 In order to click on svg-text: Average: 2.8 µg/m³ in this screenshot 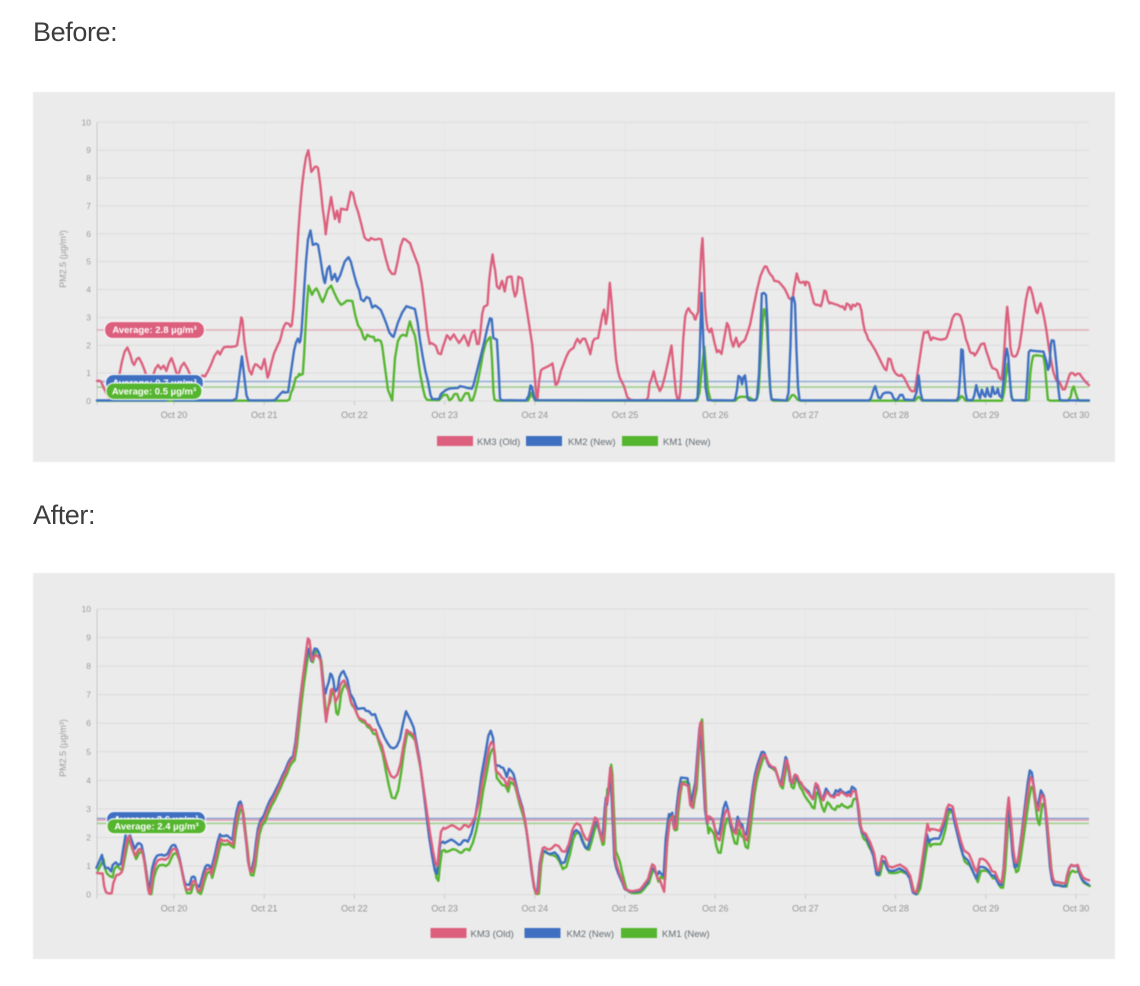, I will do `click(154, 330)`.